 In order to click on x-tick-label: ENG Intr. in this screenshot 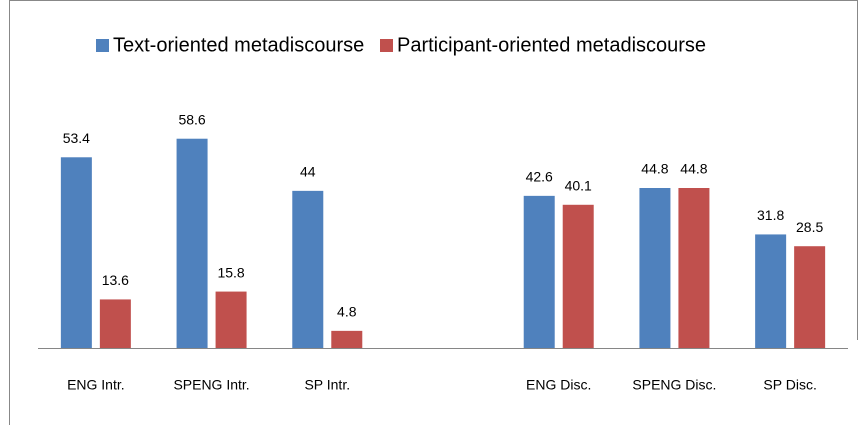, I will do `click(96, 385)`.